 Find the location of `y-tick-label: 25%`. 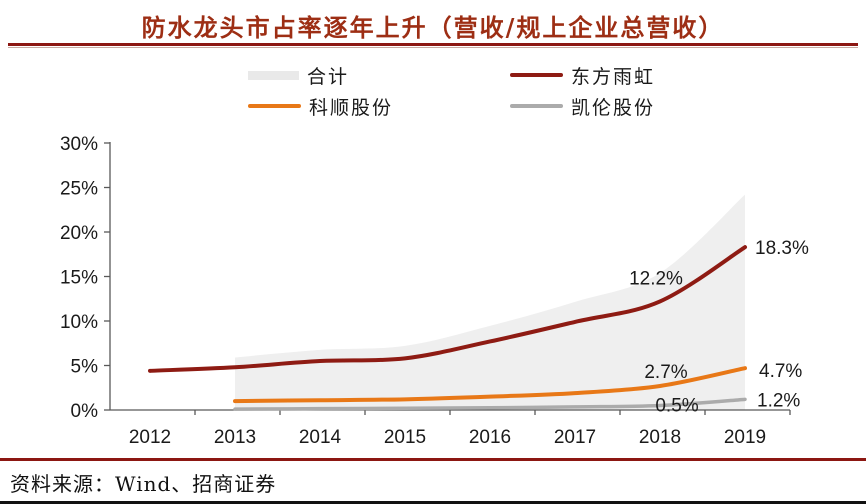

y-tick-label: 25% is located at coordinates (79, 189).